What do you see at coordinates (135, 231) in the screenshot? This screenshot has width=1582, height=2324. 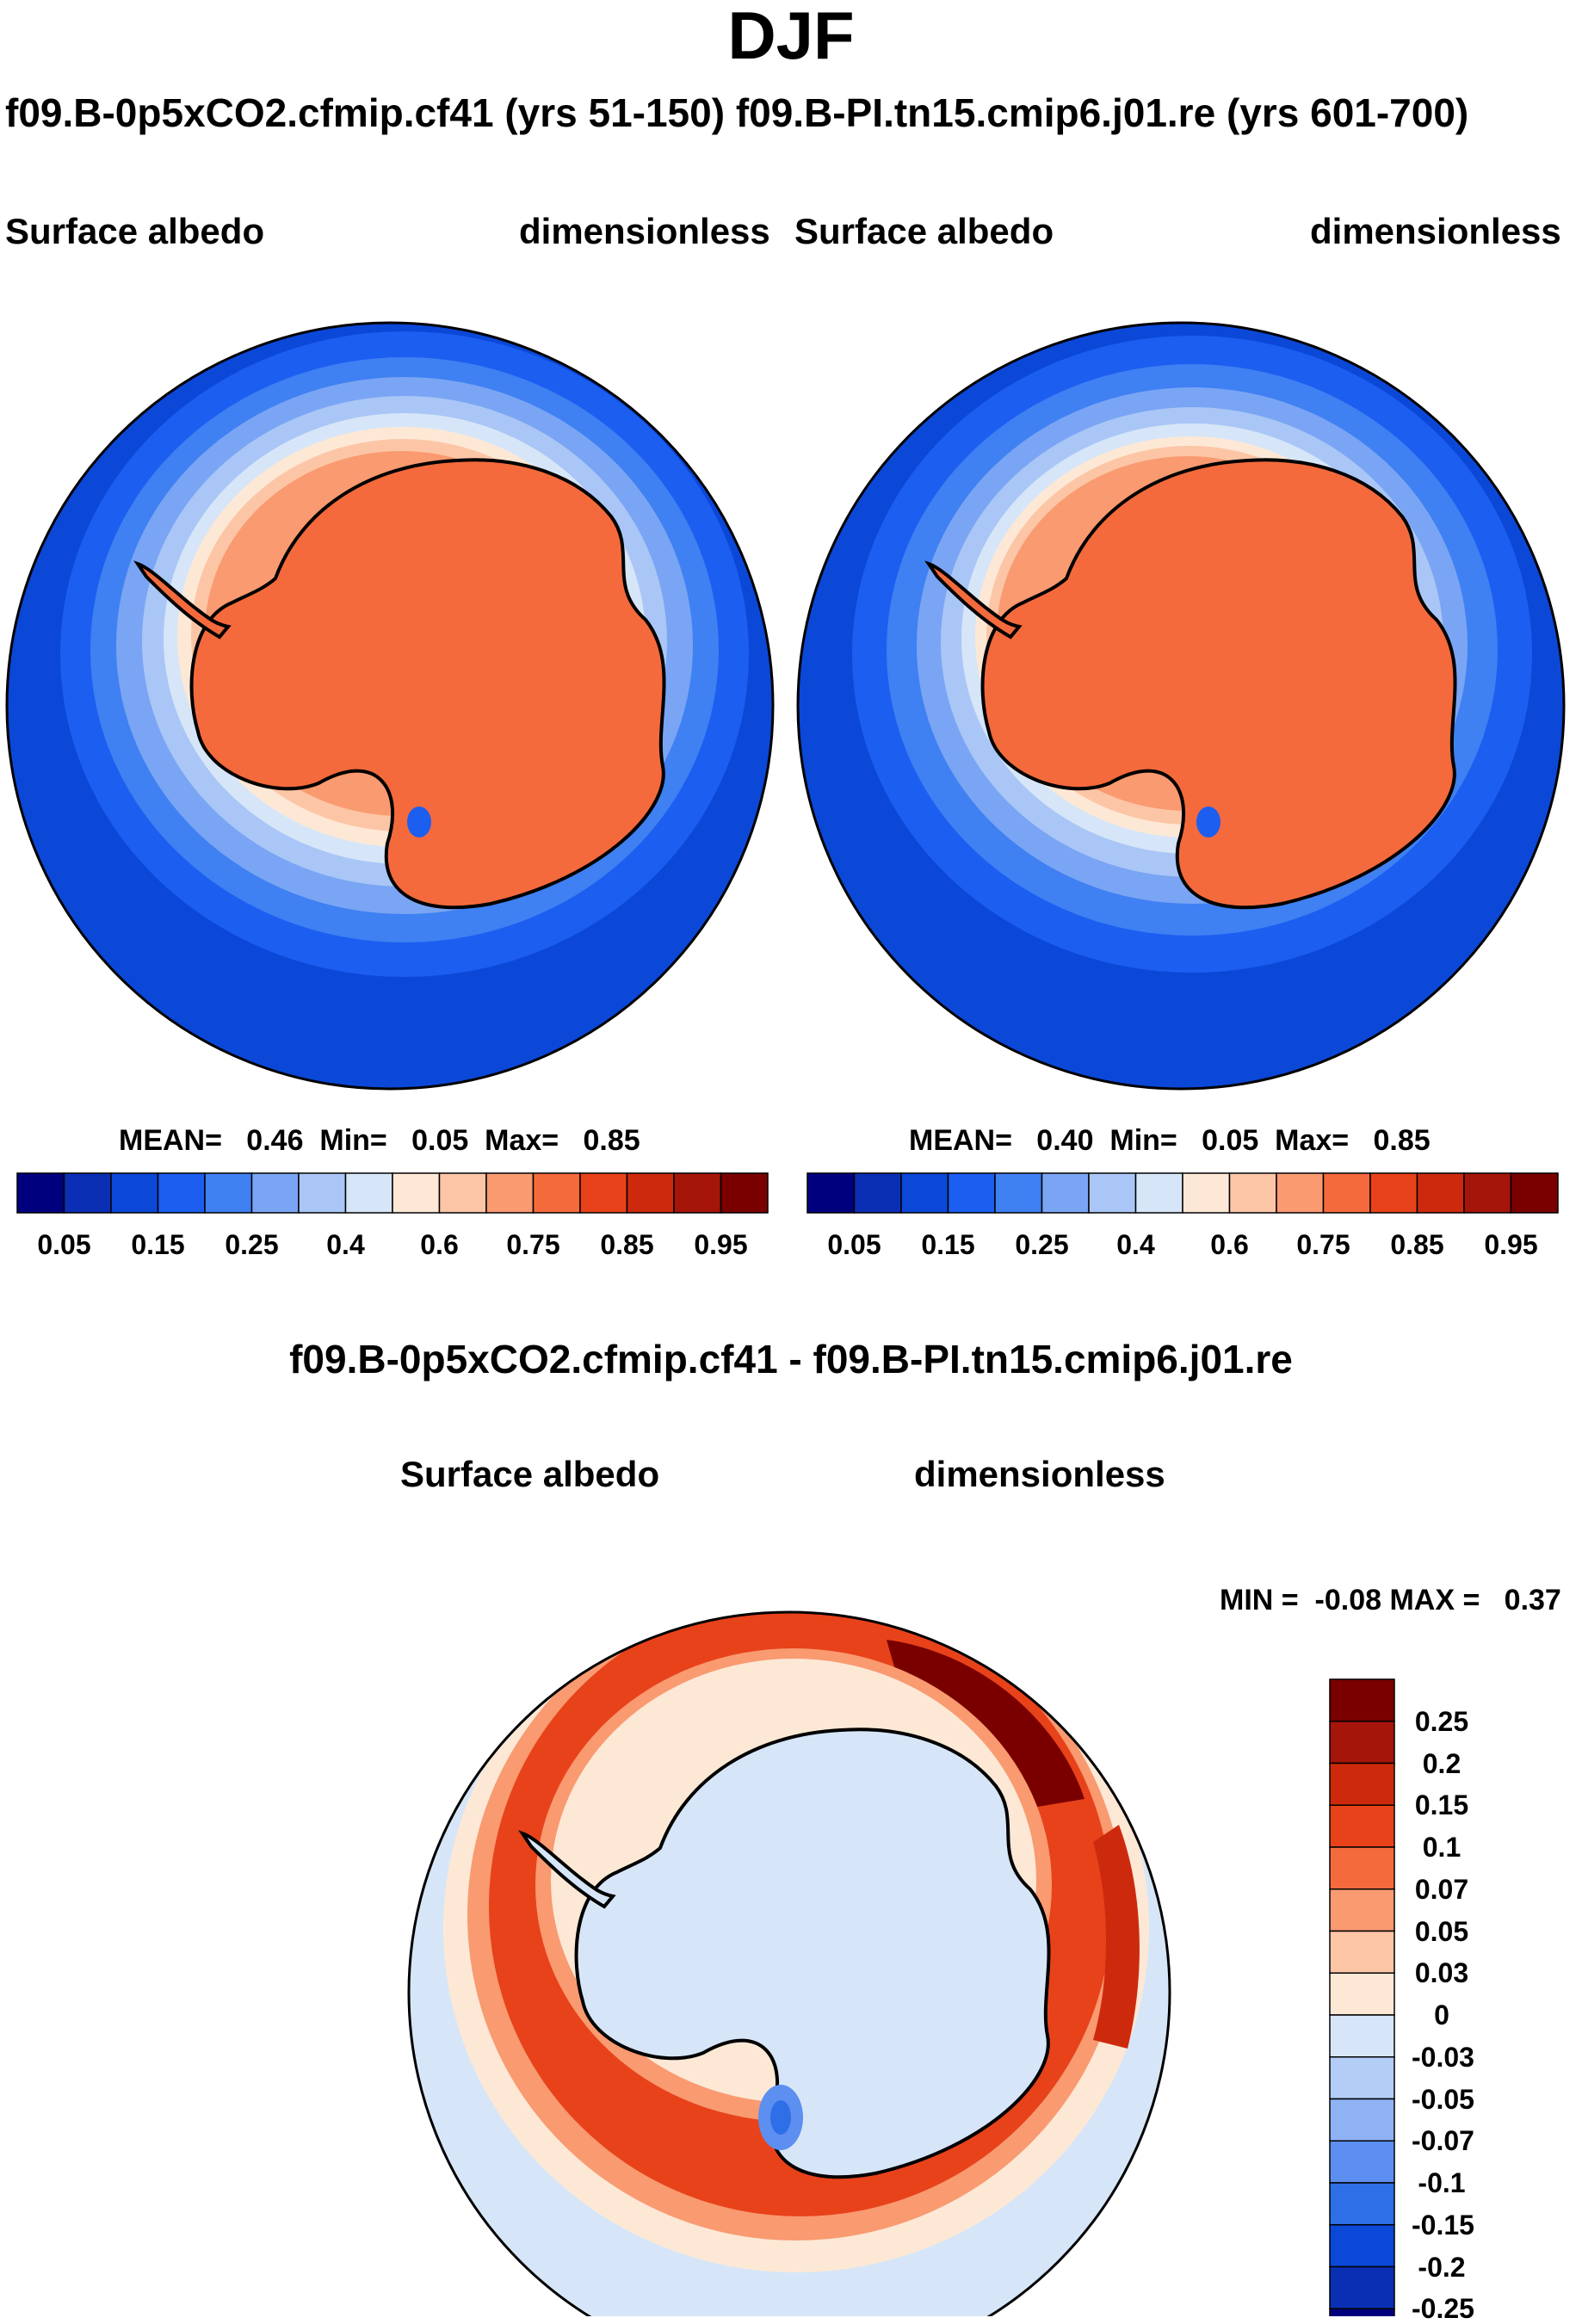 I see `panel1-variable-label: Surface albedo` at bounding box center [135, 231].